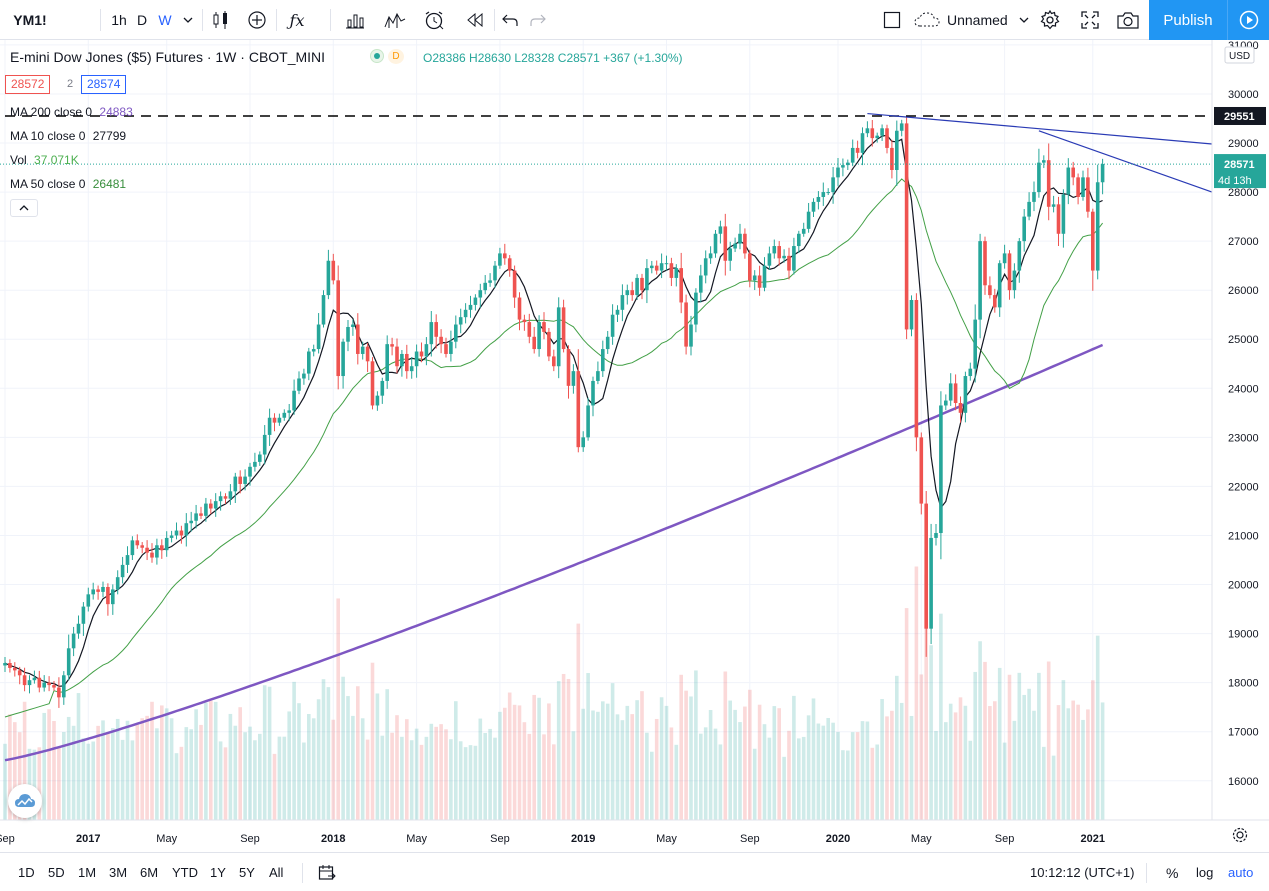 Image resolution: width=1269 pixels, height=891 pixels. What do you see at coordinates (188, 20) in the screenshot?
I see `interval-dropdown-chevron-icon` at bounding box center [188, 20].